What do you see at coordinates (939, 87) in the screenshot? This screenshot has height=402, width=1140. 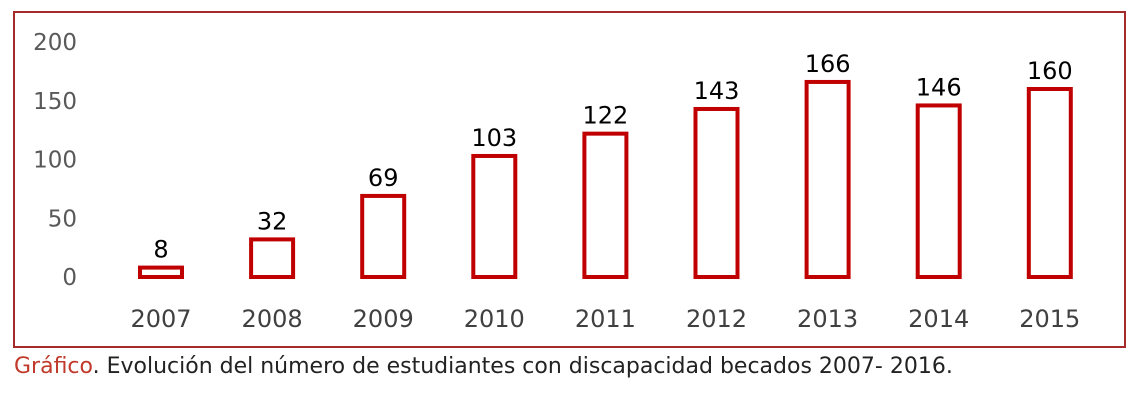 I see `data-label: 146` at bounding box center [939, 87].